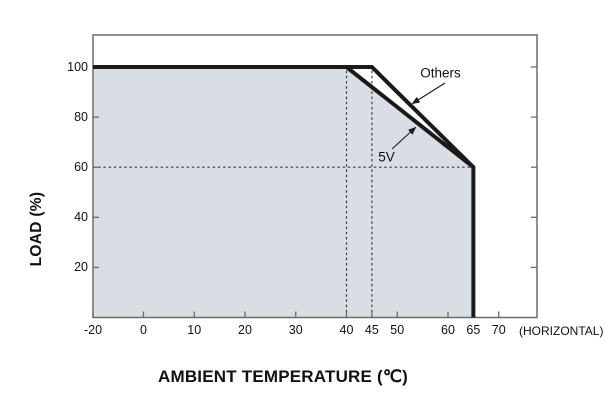  What do you see at coordinates (561, 330) in the screenshot?
I see `x-axis-orientation-note: (HORIZONTAL)` at bounding box center [561, 330].